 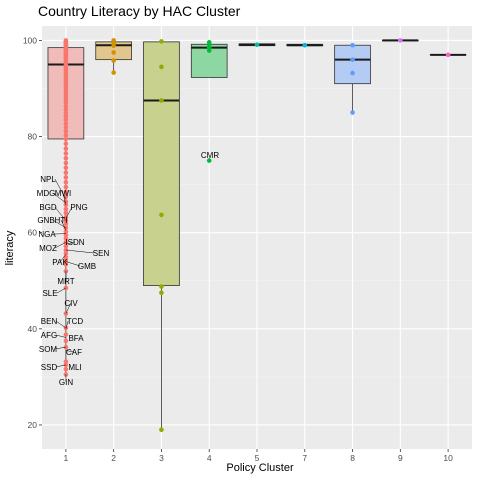 What do you see at coordinates (101, 253) in the screenshot?
I see `point-label: SEN` at bounding box center [101, 253].